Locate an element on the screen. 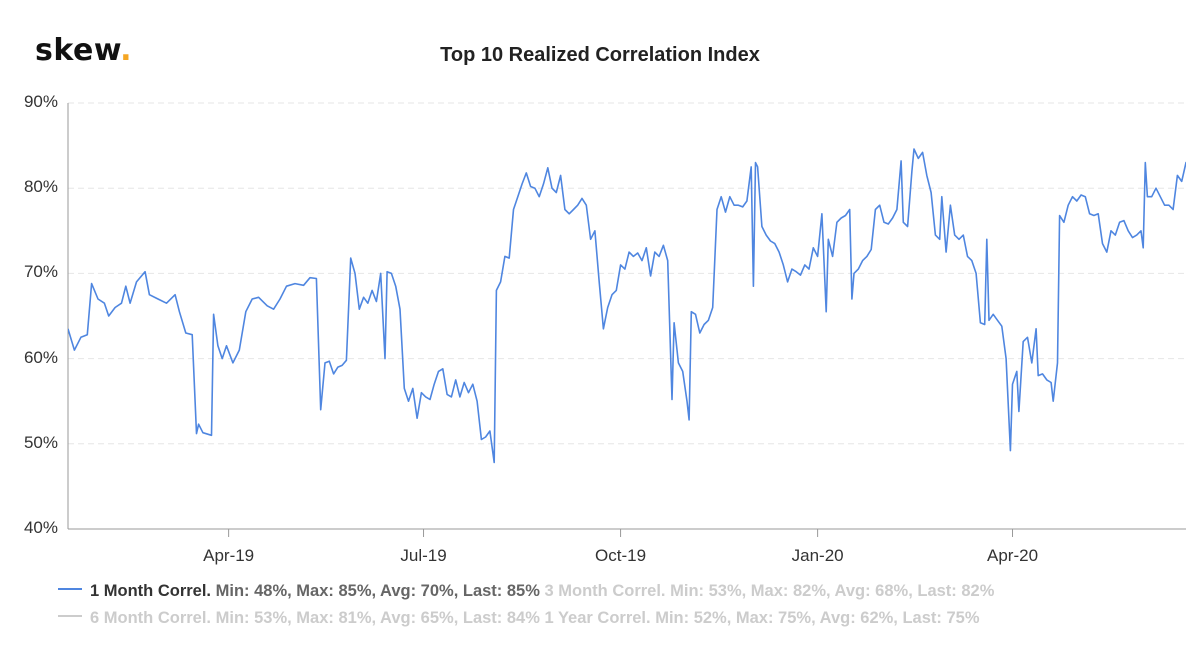 This screenshot has width=1200, height=670. legend-stats: Min: 48%, Max: 85%, Avg: 70%, Last: 85% is located at coordinates (377, 591).